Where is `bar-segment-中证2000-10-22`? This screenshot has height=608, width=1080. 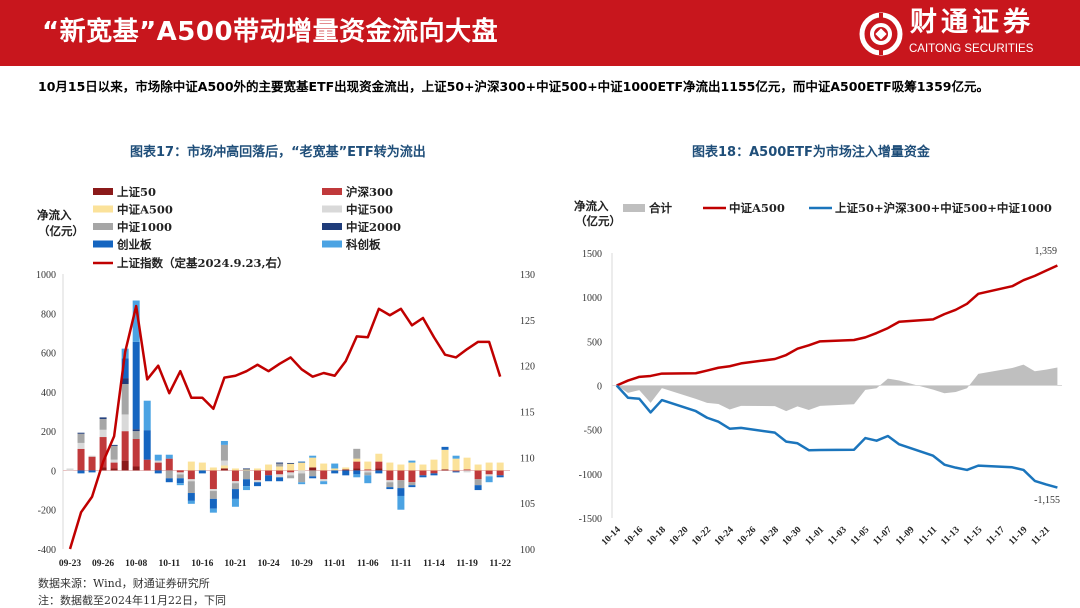
bar-segment-中证2000-10-22 is located at coordinates (246, 469).